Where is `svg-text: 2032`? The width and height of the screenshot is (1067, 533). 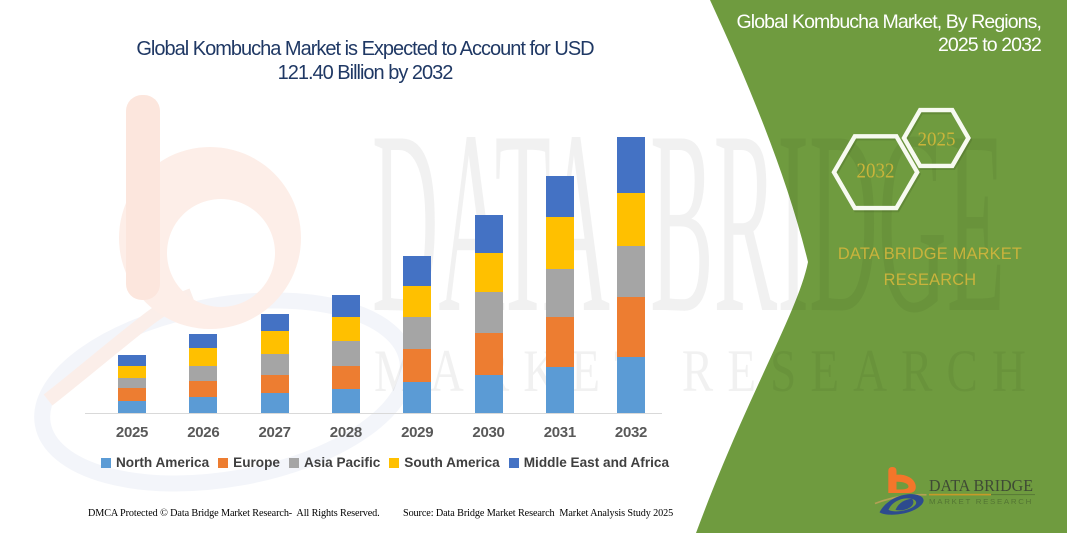 svg-text: 2032 is located at coordinates (876, 171).